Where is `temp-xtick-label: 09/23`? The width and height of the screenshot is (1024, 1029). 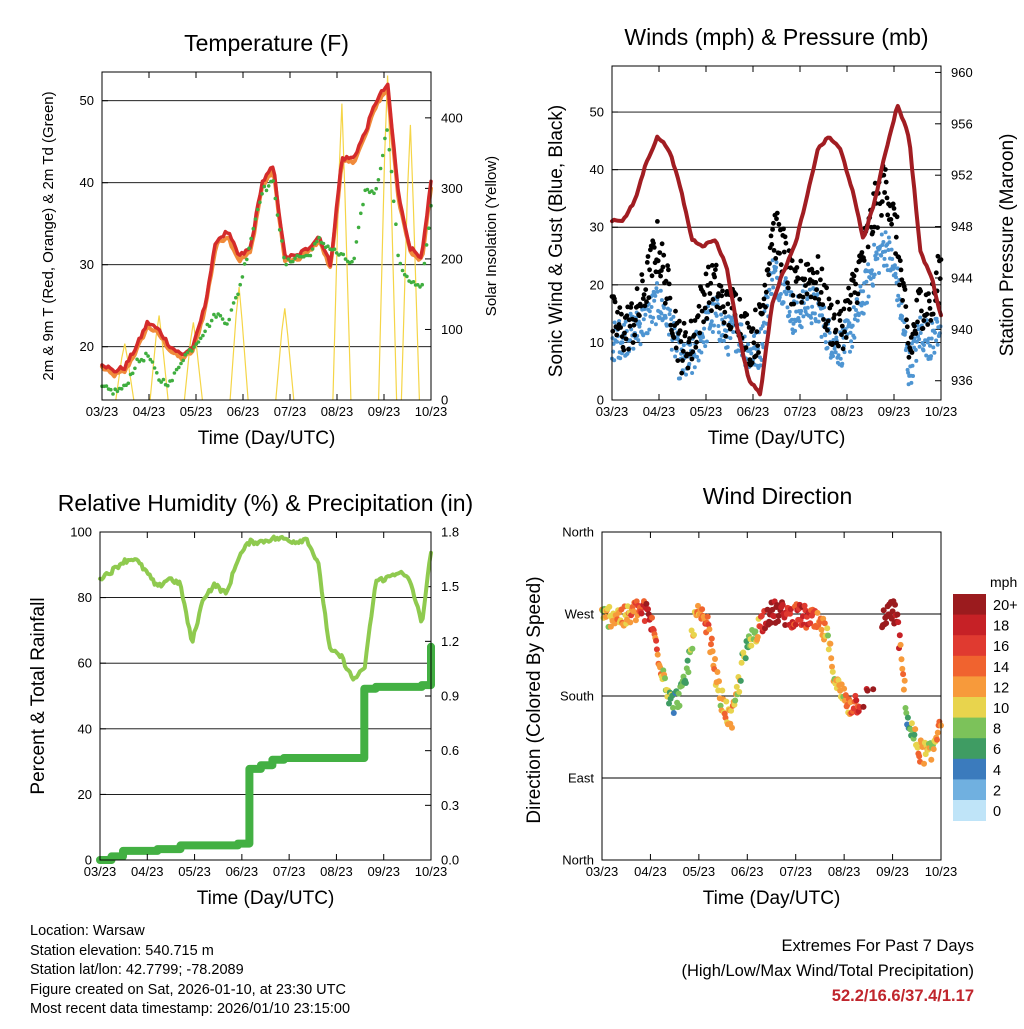 temp-xtick-label: 09/23 is located at coordinates (384, 411).